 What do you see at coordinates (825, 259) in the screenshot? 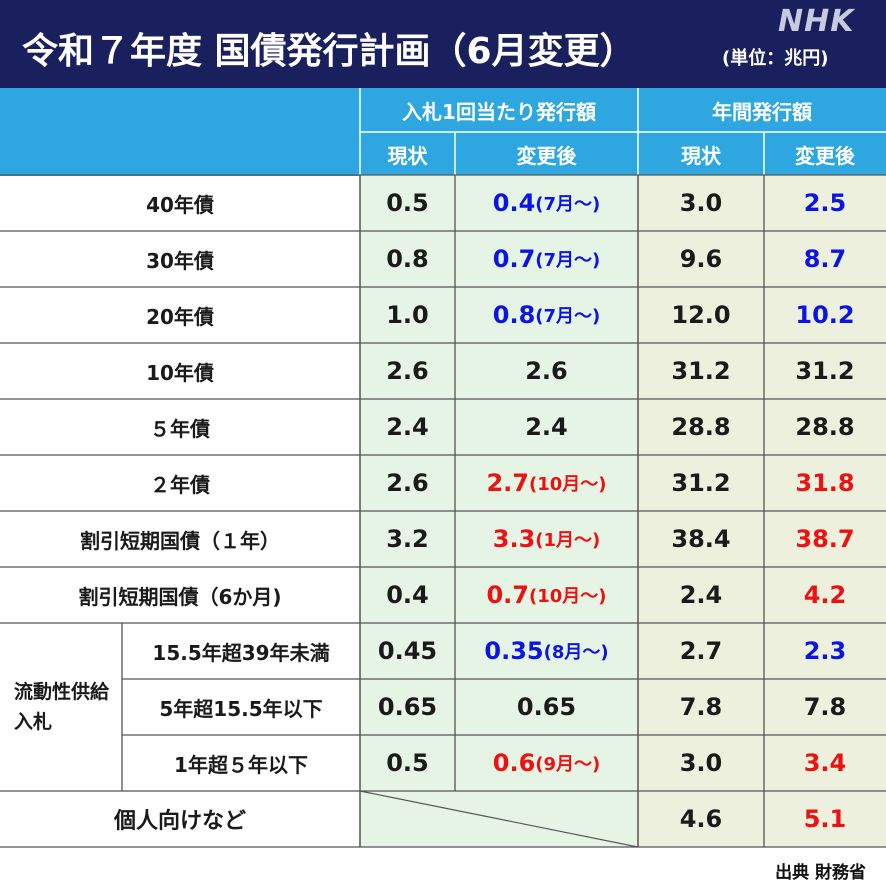
I see `annual-after-value: 8.7` at bounding box center [825, 259].